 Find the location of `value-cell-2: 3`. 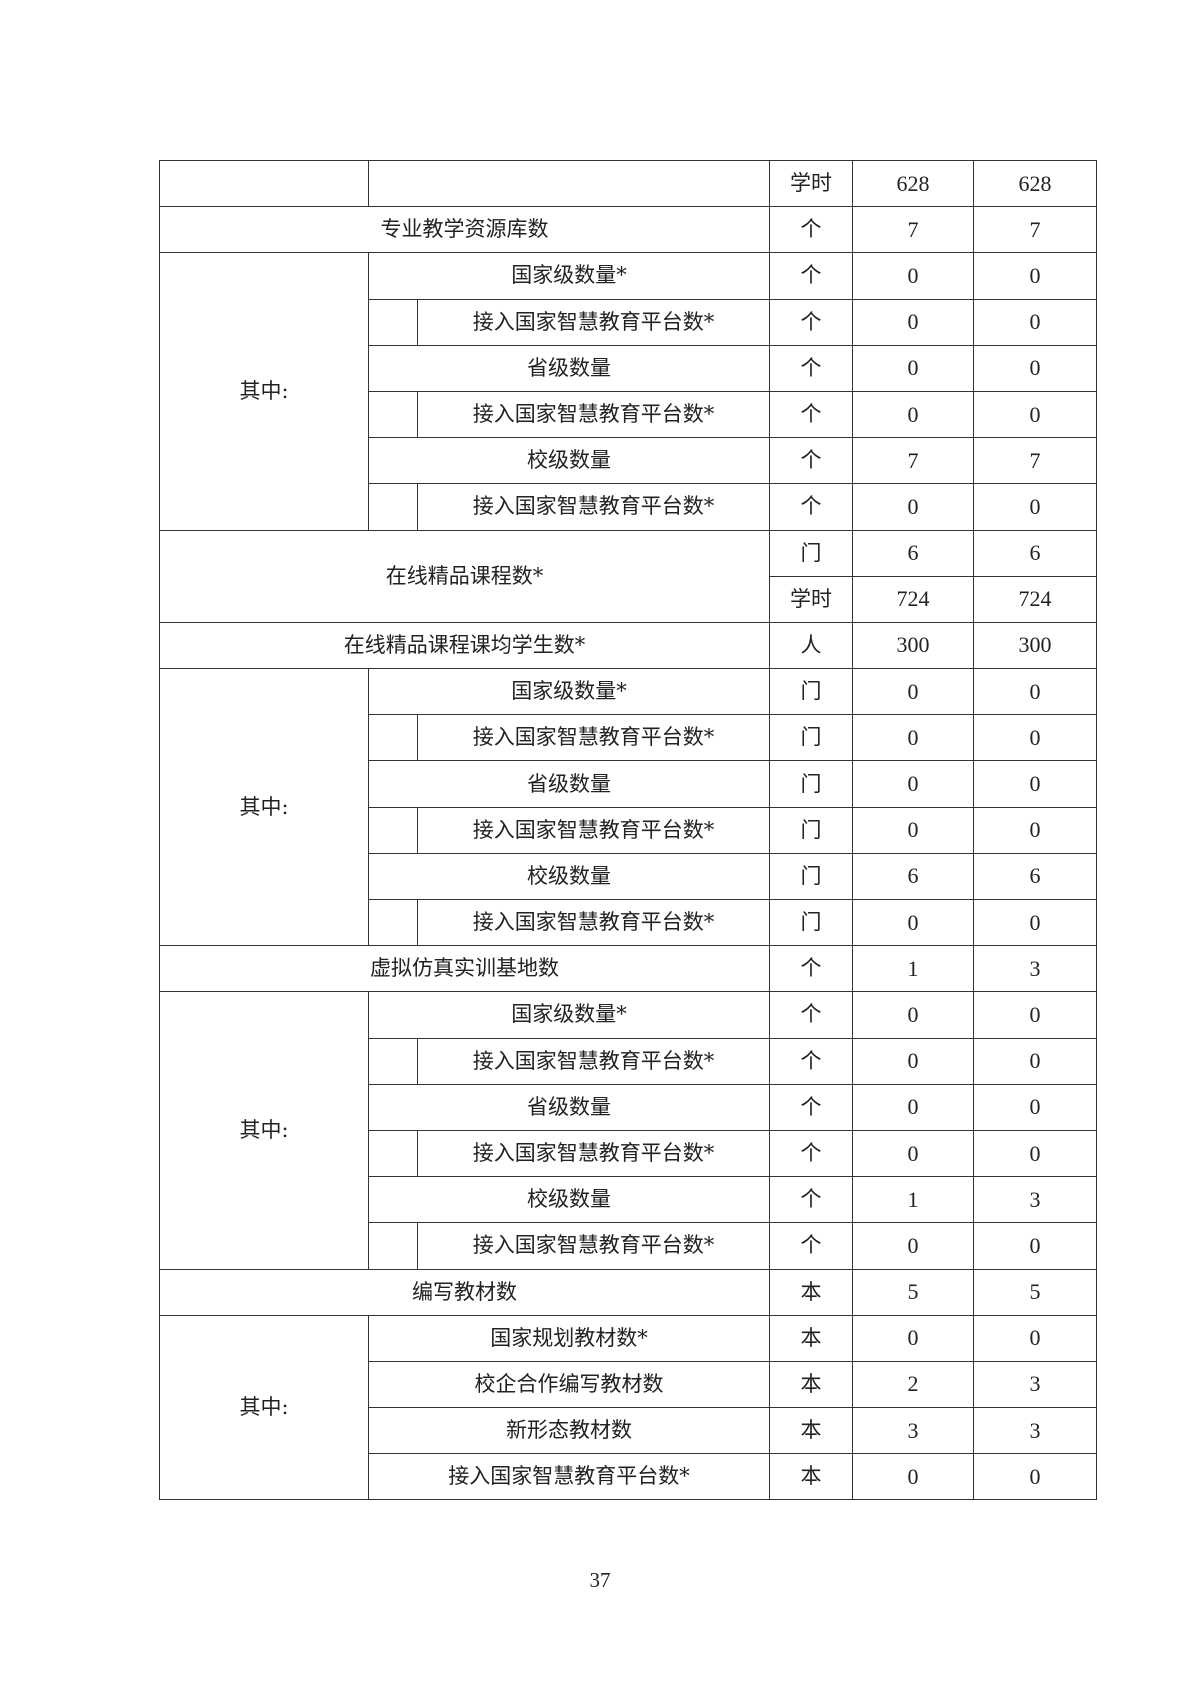

value-cell-2: 3 is located at coordinates (1035, 969).